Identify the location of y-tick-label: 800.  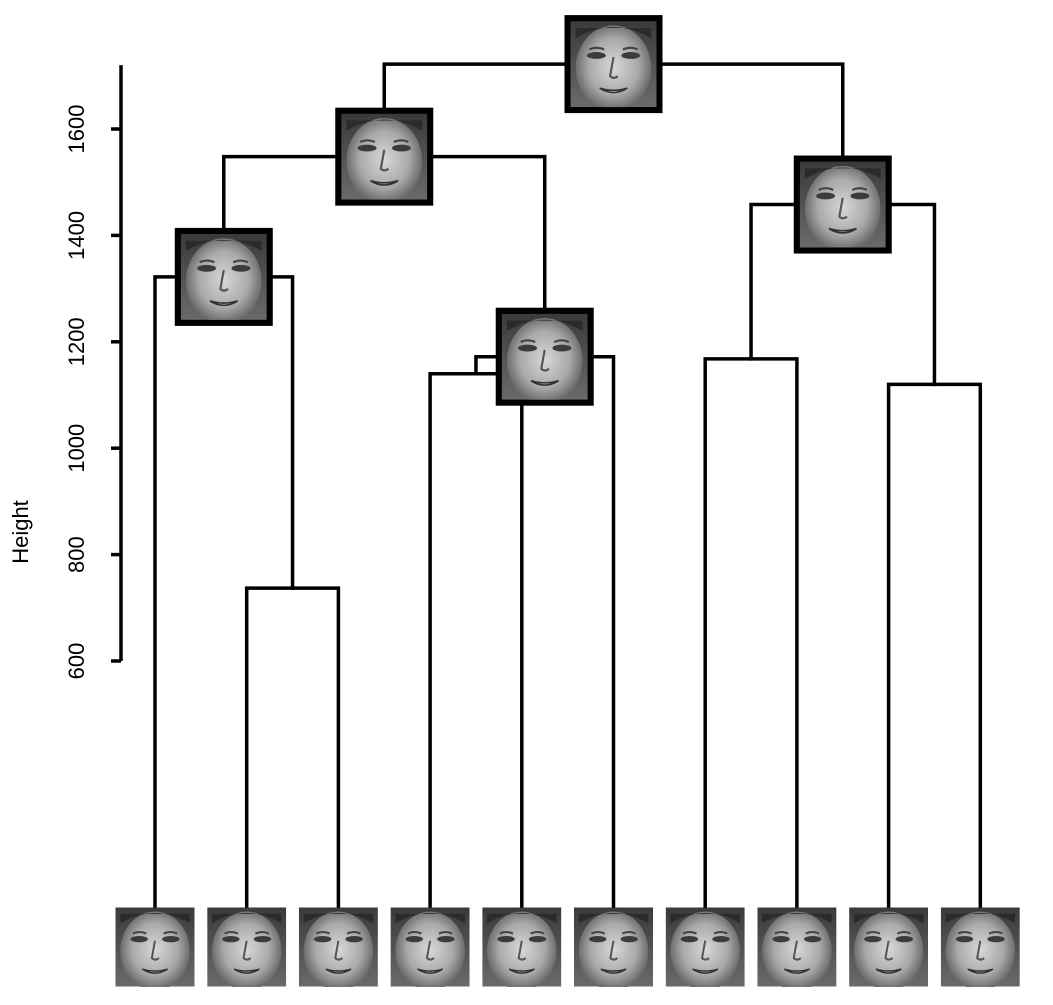
(76, 554).